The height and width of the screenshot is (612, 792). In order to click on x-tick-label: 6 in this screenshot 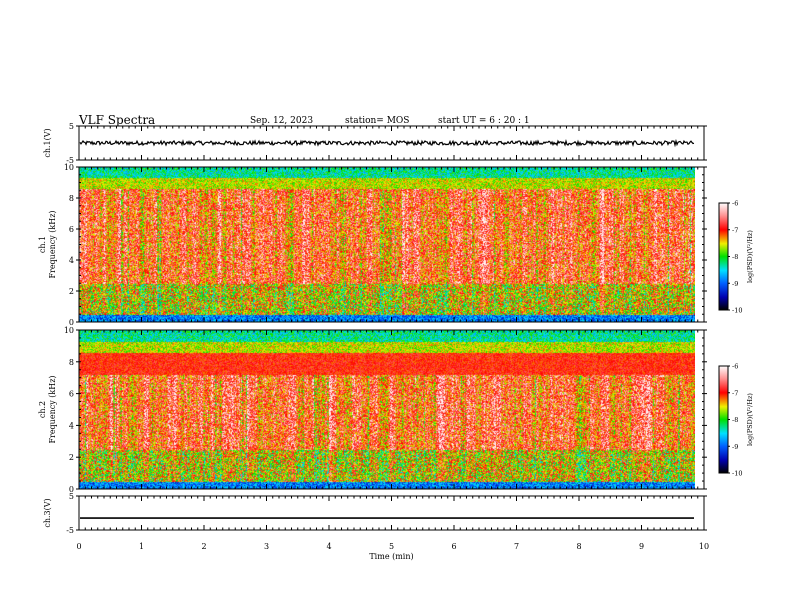, I will do `click(453, 546)`.